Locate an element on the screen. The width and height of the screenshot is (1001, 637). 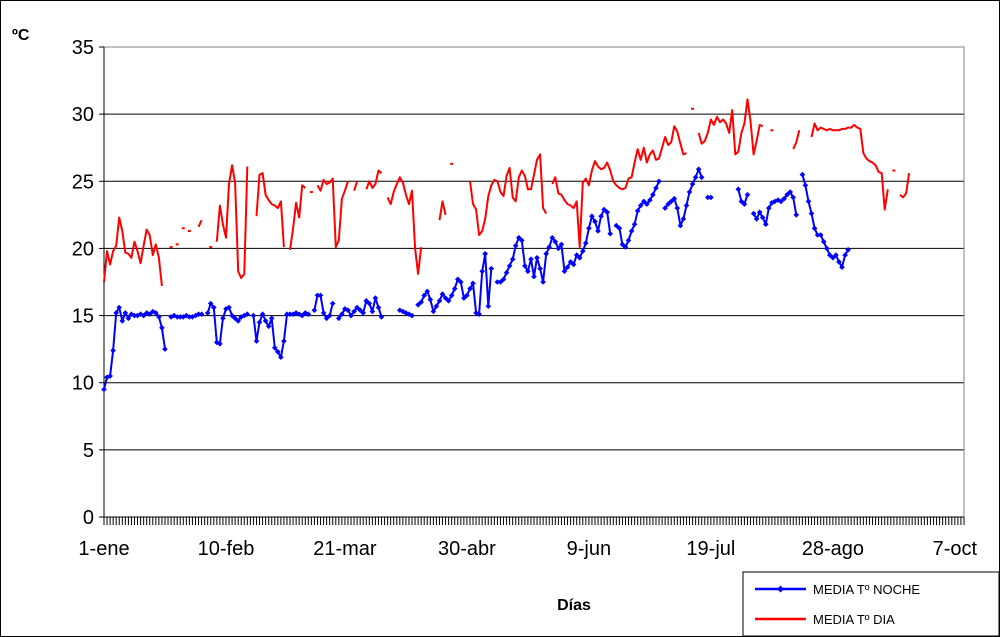
y-axis-unit-label: ºC is located at coordinates (21, 35).